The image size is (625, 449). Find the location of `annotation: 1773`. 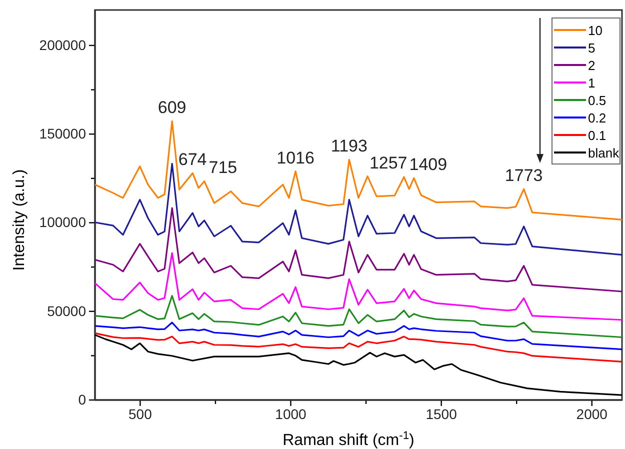

annotation: 1773 is located at coordinates (523, 176).